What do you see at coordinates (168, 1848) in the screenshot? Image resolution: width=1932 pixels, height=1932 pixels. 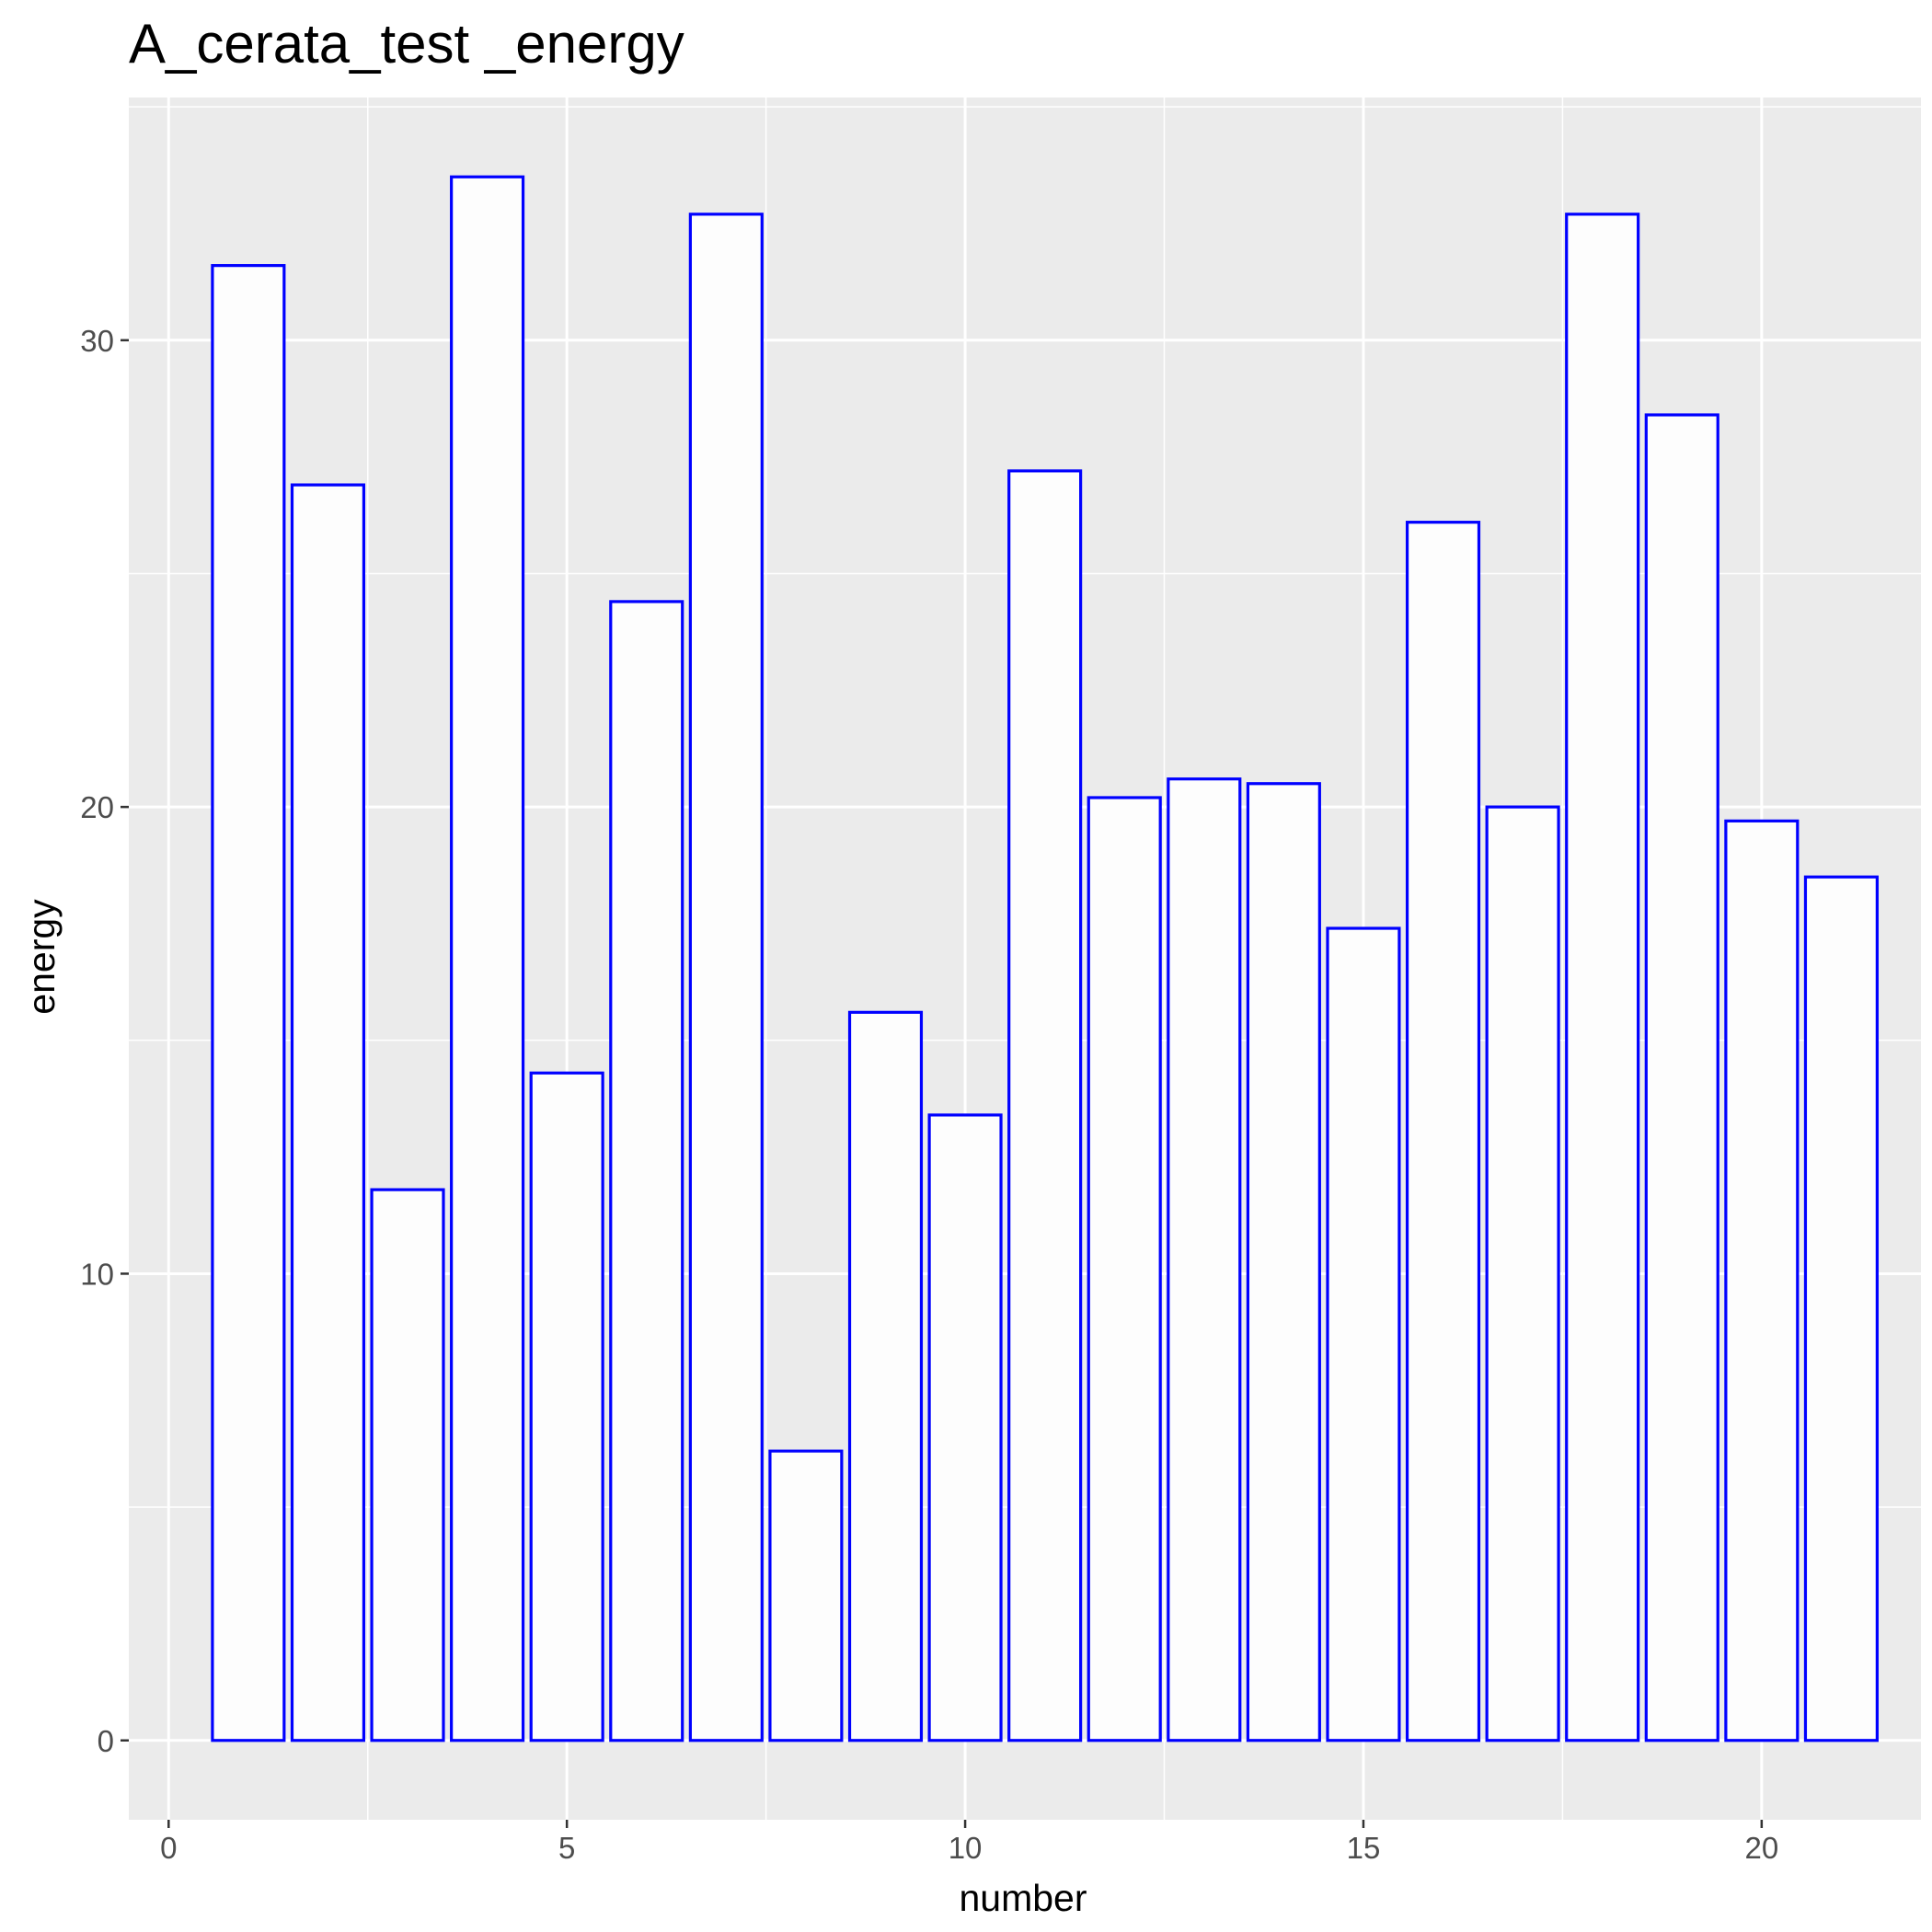 I see `x-tick-label: 0` at bounding box center [168, 1848].